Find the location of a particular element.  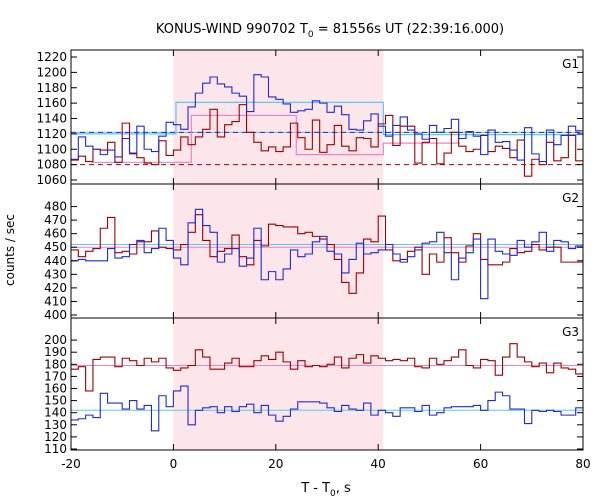

panel-g2-ytick-label: 430 is located at coordinates (55, 274).